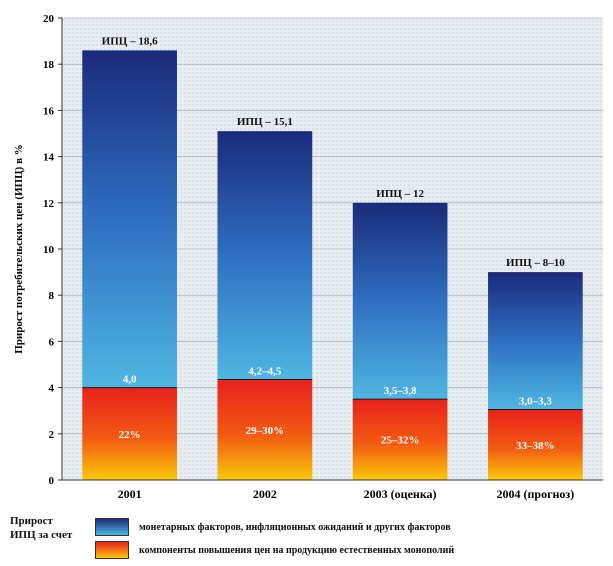 This screenshot has height=566, width=613. I want to click on category-label: 2004 (прогноз), so click(535, 494).